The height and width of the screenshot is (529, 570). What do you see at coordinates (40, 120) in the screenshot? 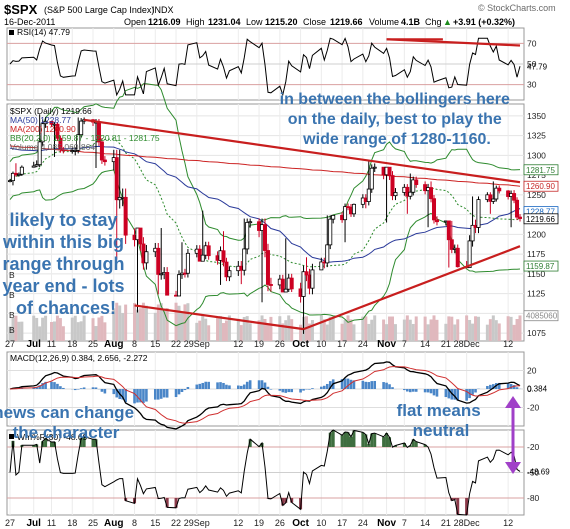
I see `ma50-legend: MA(50) 1228.77` at bounding box center [40, 120].